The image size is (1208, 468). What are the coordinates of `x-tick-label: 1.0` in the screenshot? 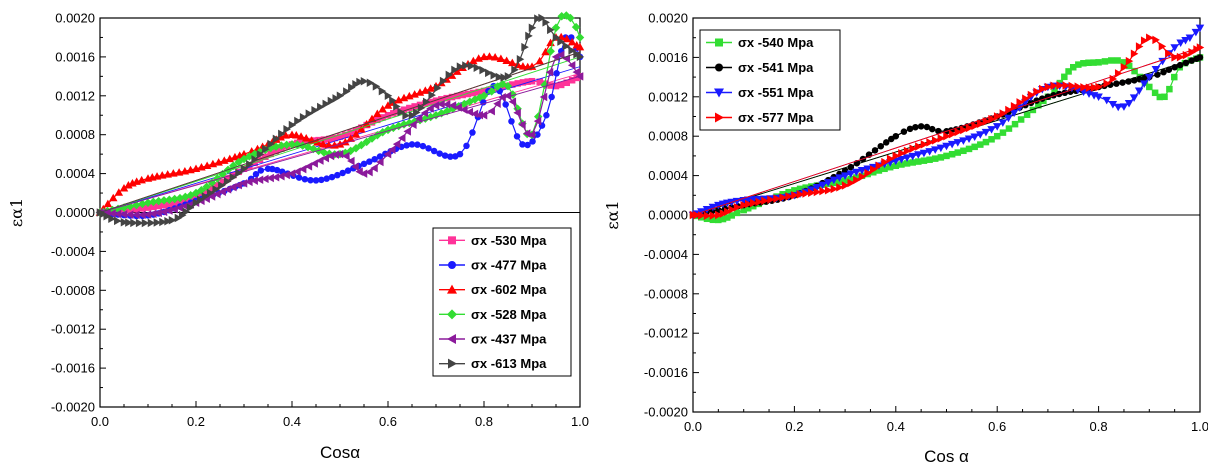 It's located at (1199, 426).